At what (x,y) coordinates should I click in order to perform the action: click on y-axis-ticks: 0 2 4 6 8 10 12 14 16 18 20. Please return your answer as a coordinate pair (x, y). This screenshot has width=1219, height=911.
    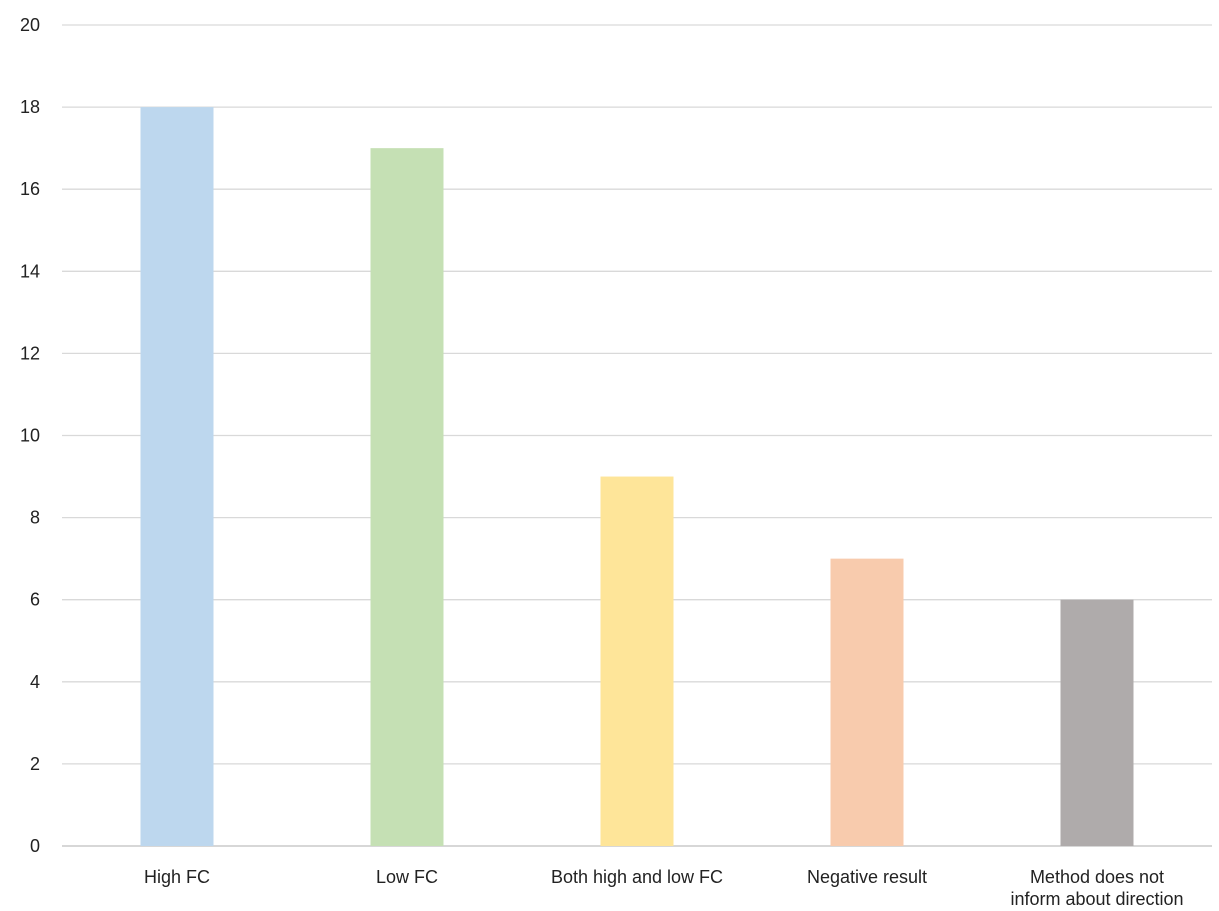
    Looking at the image, I should click on (30, 435).